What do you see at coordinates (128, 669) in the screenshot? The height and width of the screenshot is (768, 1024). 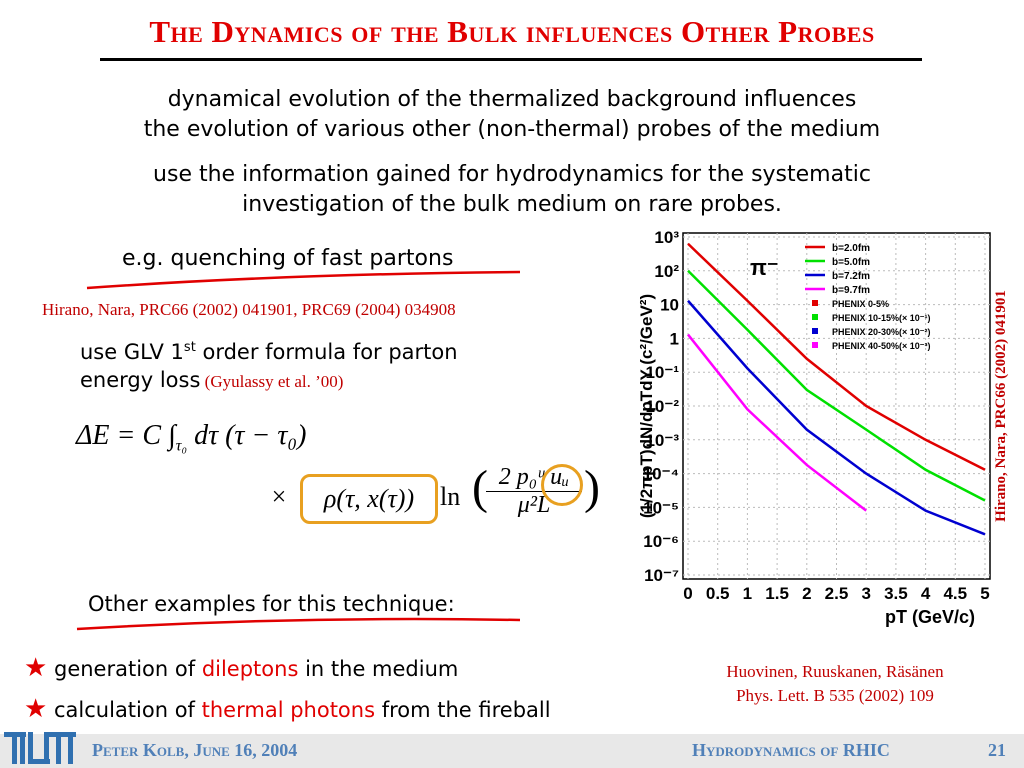 I see `text: generation of` at bounding box center [128, 669].